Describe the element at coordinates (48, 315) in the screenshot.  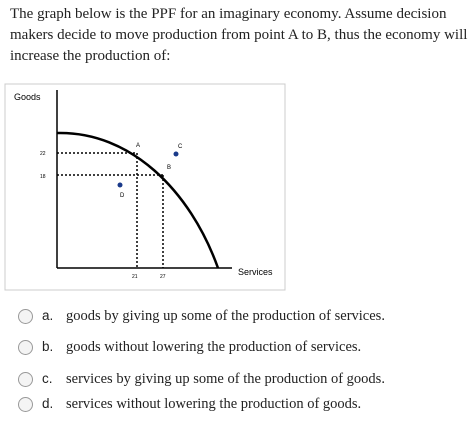
I see `option-letter: a.` at that location.